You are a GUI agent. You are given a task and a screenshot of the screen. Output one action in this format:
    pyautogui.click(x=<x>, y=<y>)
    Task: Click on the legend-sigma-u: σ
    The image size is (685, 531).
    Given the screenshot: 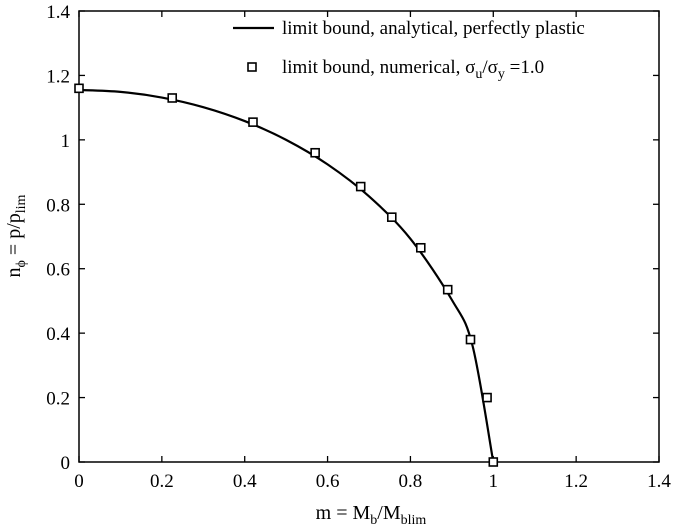 What is the action you would take?
    pyautogui.click(x=470, y=67)
    